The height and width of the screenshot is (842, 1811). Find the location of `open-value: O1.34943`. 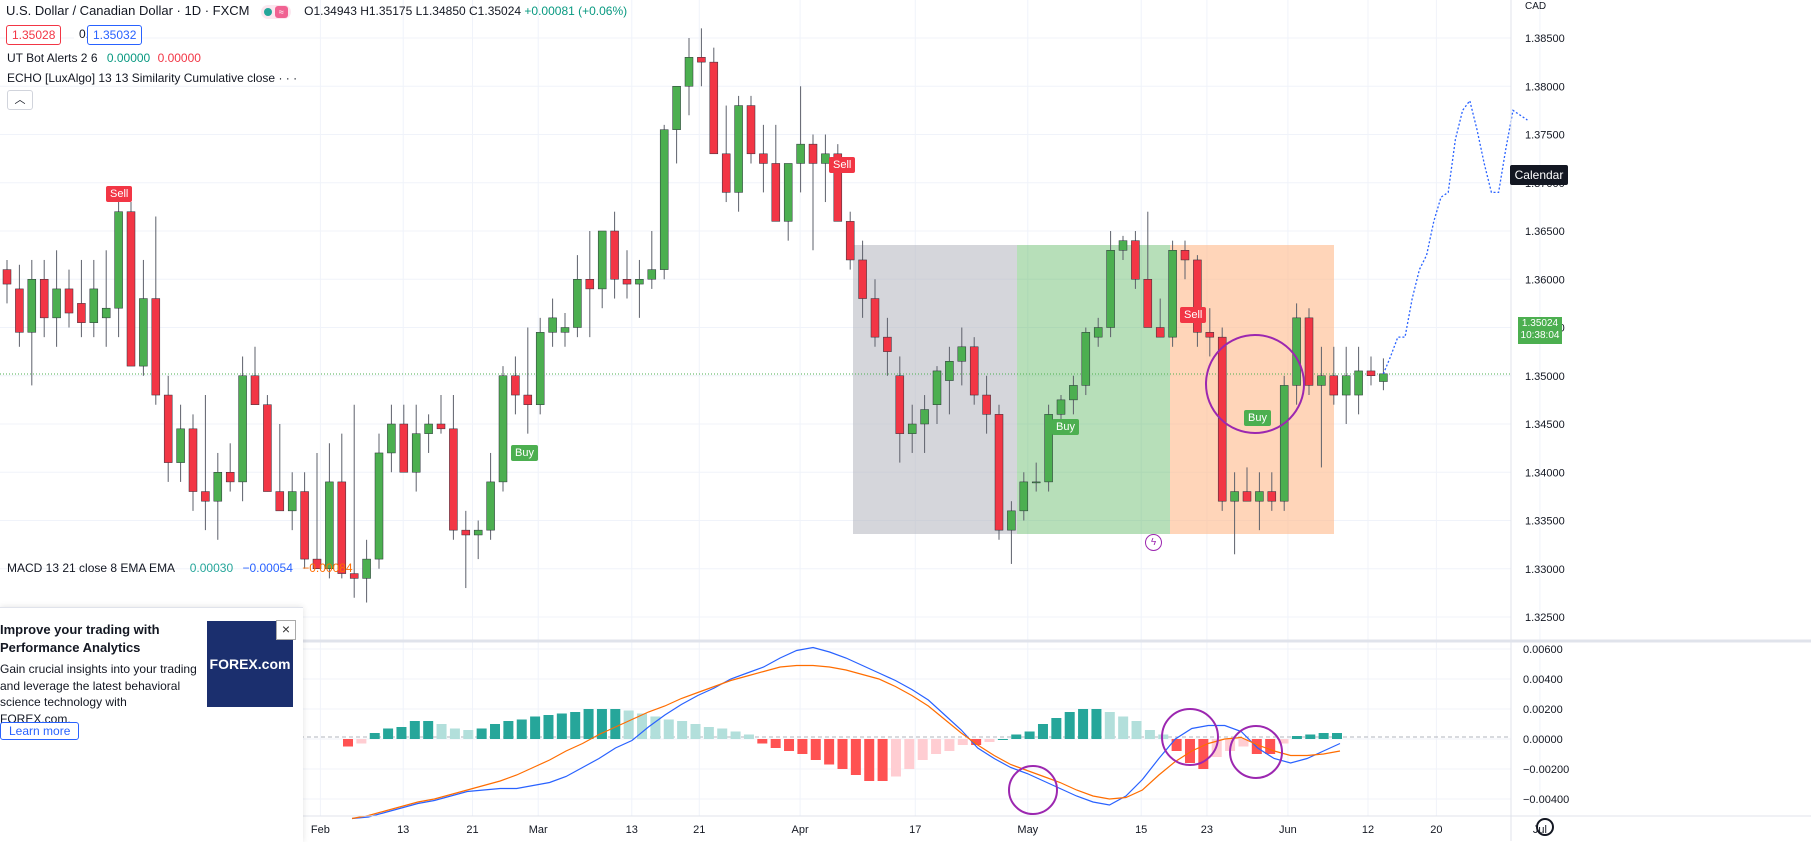

open-value: O1.34943 is located at coordinates (330, 11).